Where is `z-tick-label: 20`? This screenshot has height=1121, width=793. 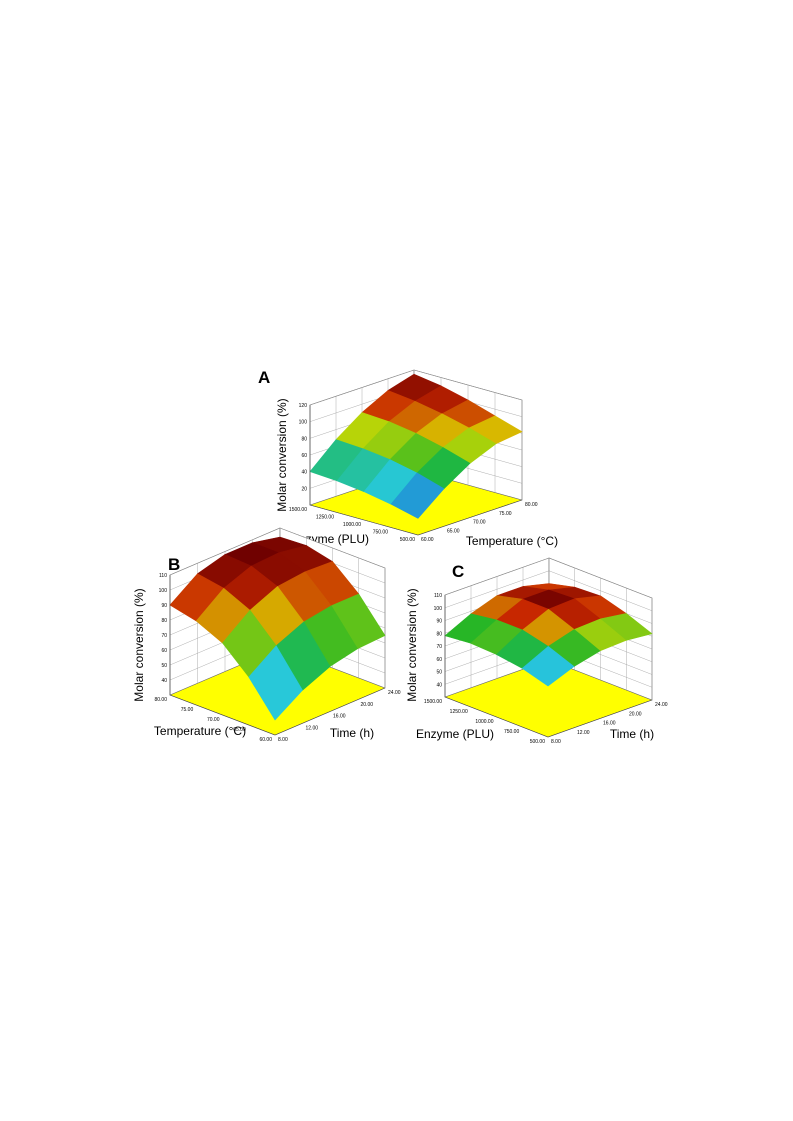 z-tick-label: 20 is located at coordinates (304, 489).